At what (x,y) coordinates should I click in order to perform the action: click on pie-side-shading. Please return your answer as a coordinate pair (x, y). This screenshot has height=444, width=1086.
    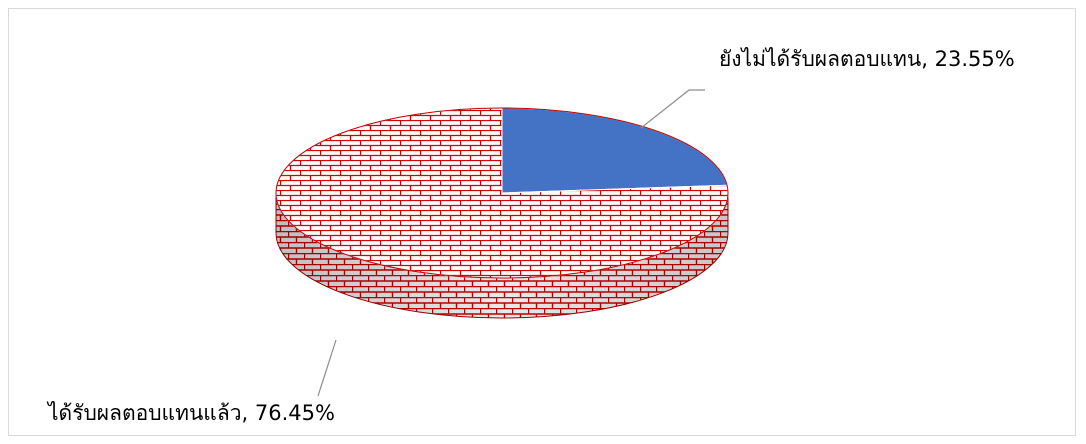
    Looking at the image, I should click on (502, 255).